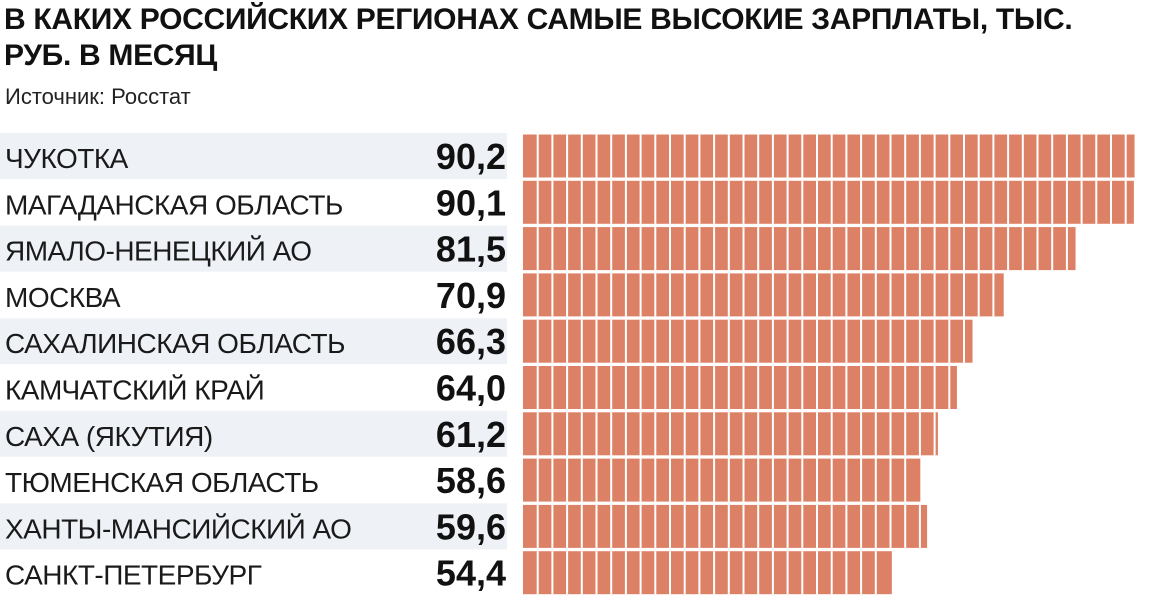 The height and width of the screenshot is (600, 1149). Describe the element at coordinates (109, 436) in the screenshot. I see `category-label: САХА (ЯКУТИЯ)` at that location.